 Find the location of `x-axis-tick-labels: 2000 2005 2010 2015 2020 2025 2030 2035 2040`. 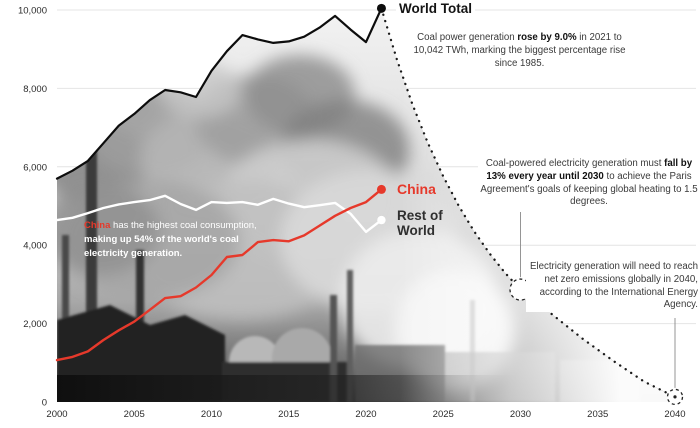

x-axis-tick-labels: 2000 2005 2010 2015 2020 2025 2030 2035 2040 is located at coordinates (365, 414).